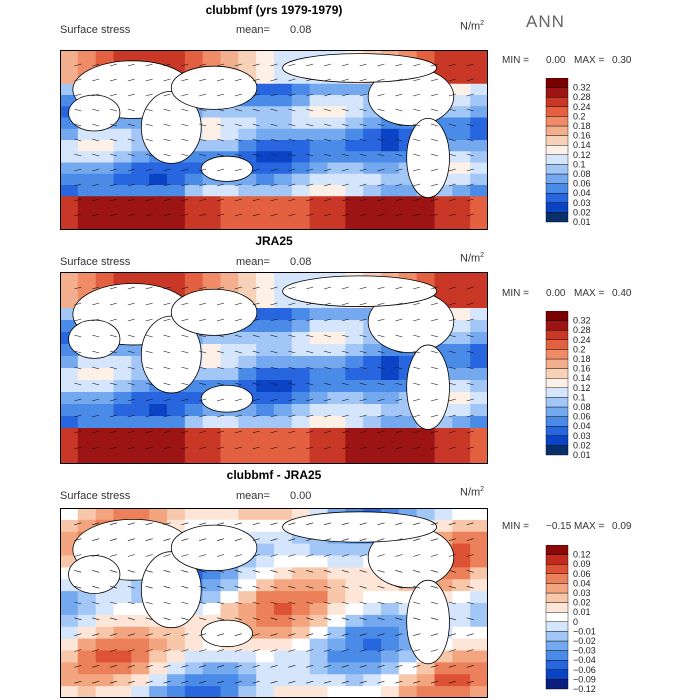  What do you see at coordinates (582, 583) in the screenshot?
I see `colorbar-tick-label: 0.04` at bounding box center [582, 583].